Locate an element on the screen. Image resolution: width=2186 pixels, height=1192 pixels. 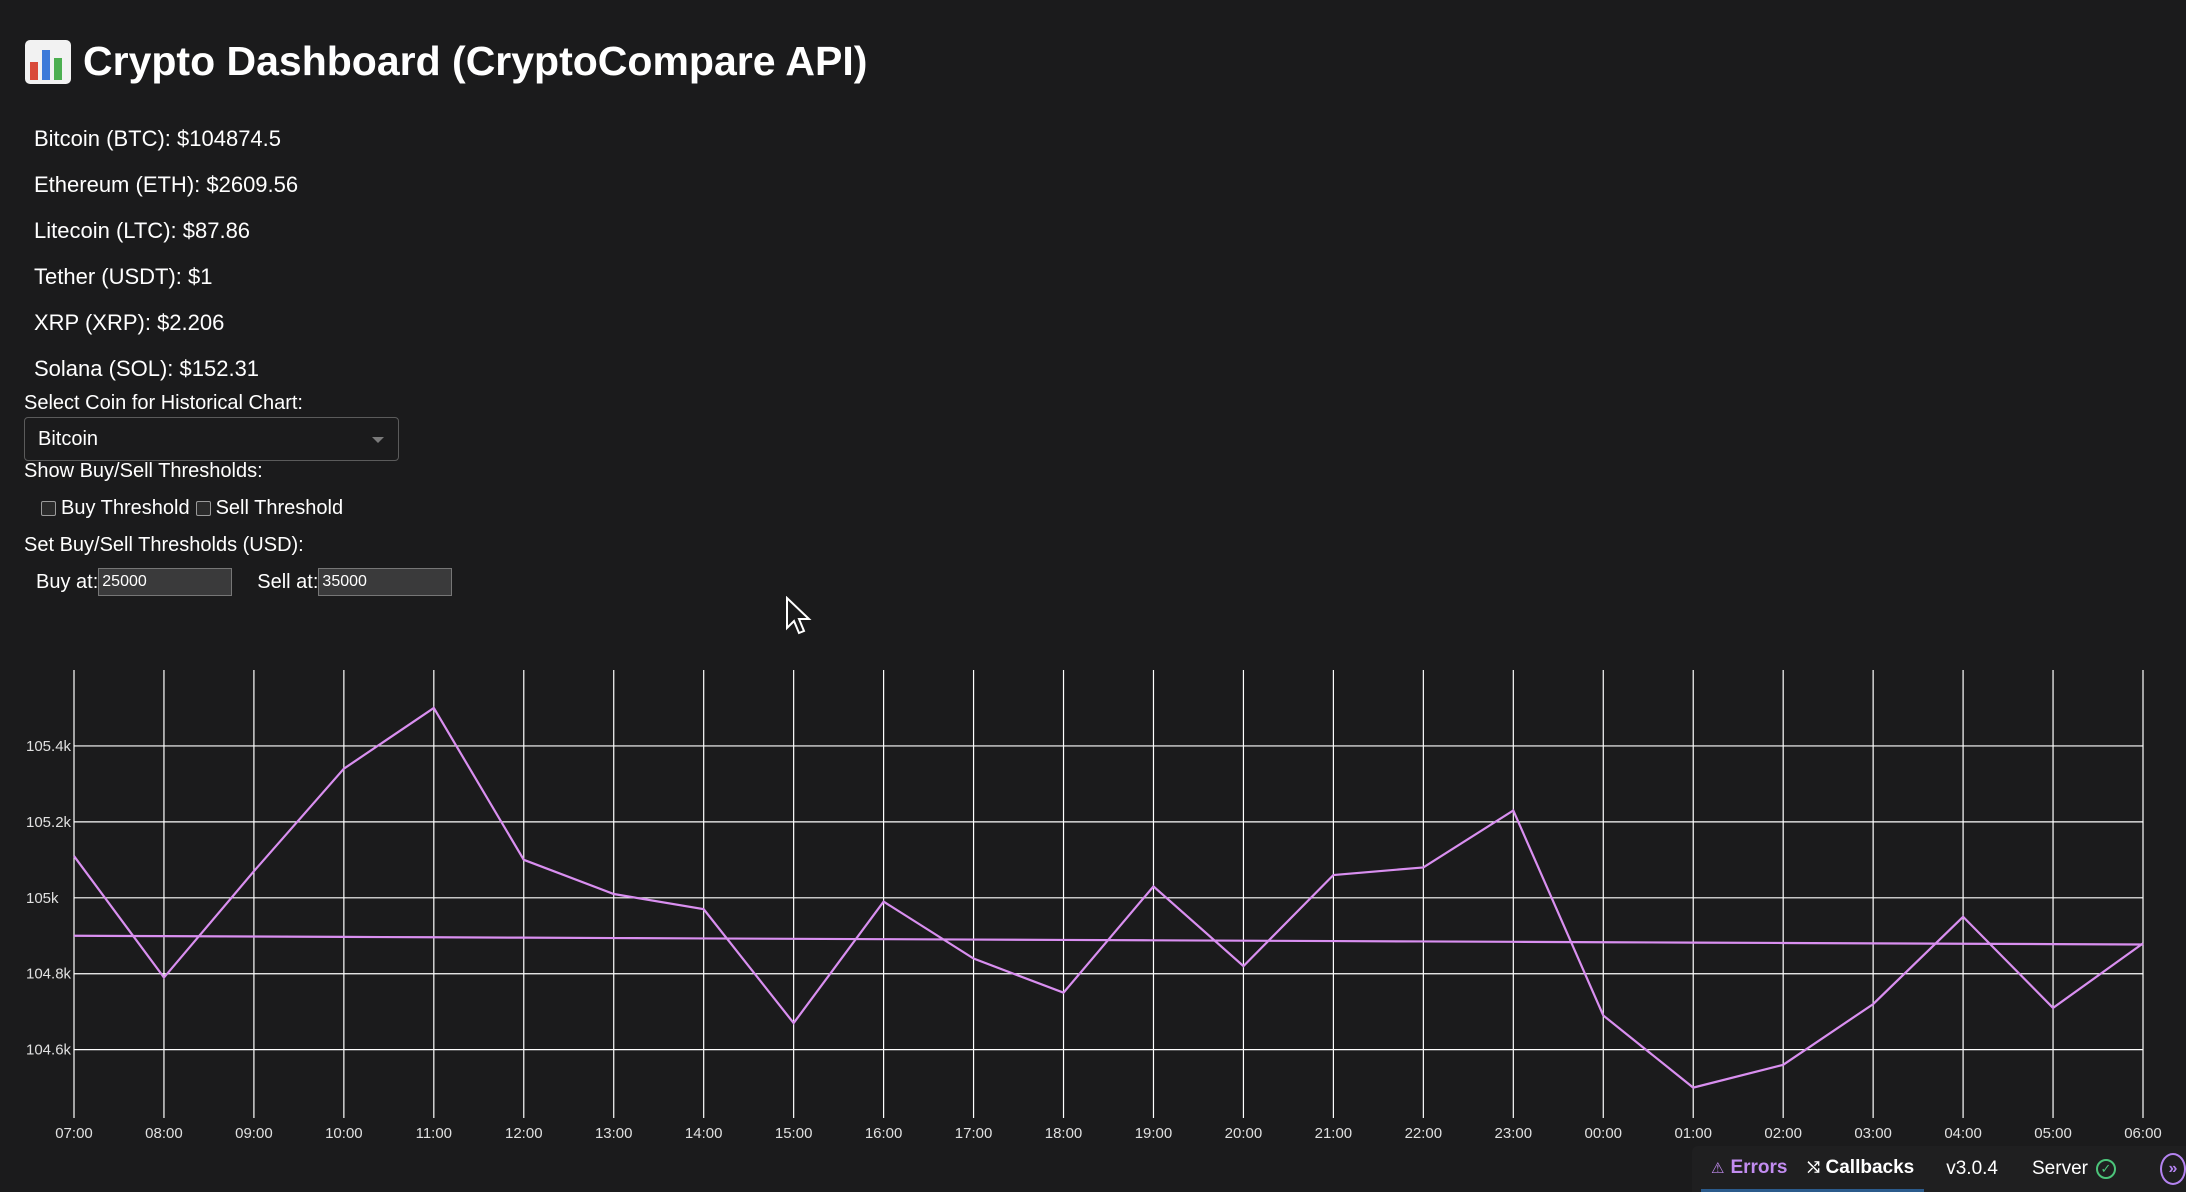
errors-tab: ⚠ Errors is located at coordinates (1749, 1169).